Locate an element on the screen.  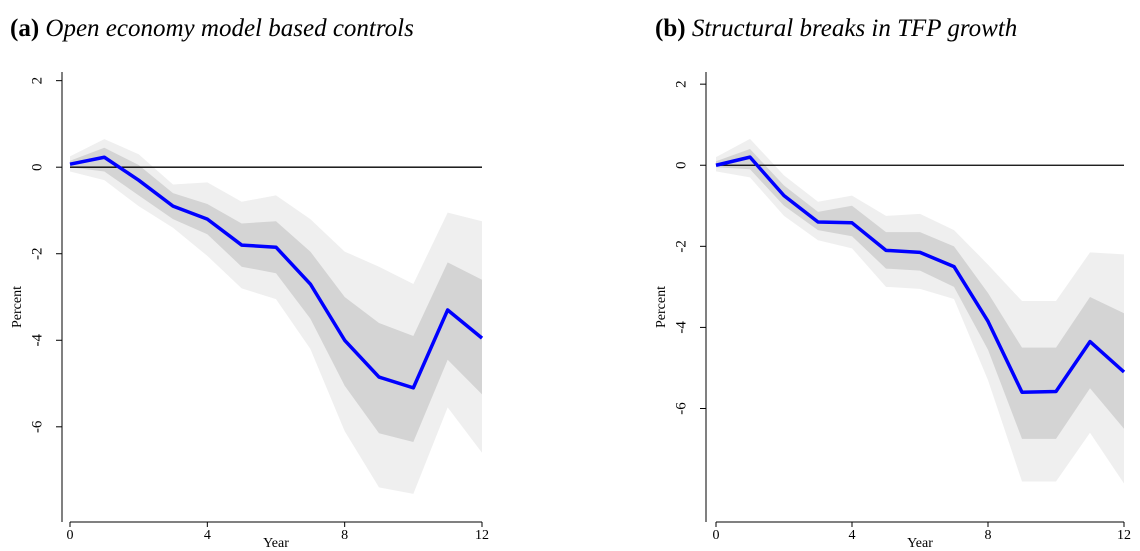
panel-title: (a) Open economy model based controls is located at coordinates (212, 28).